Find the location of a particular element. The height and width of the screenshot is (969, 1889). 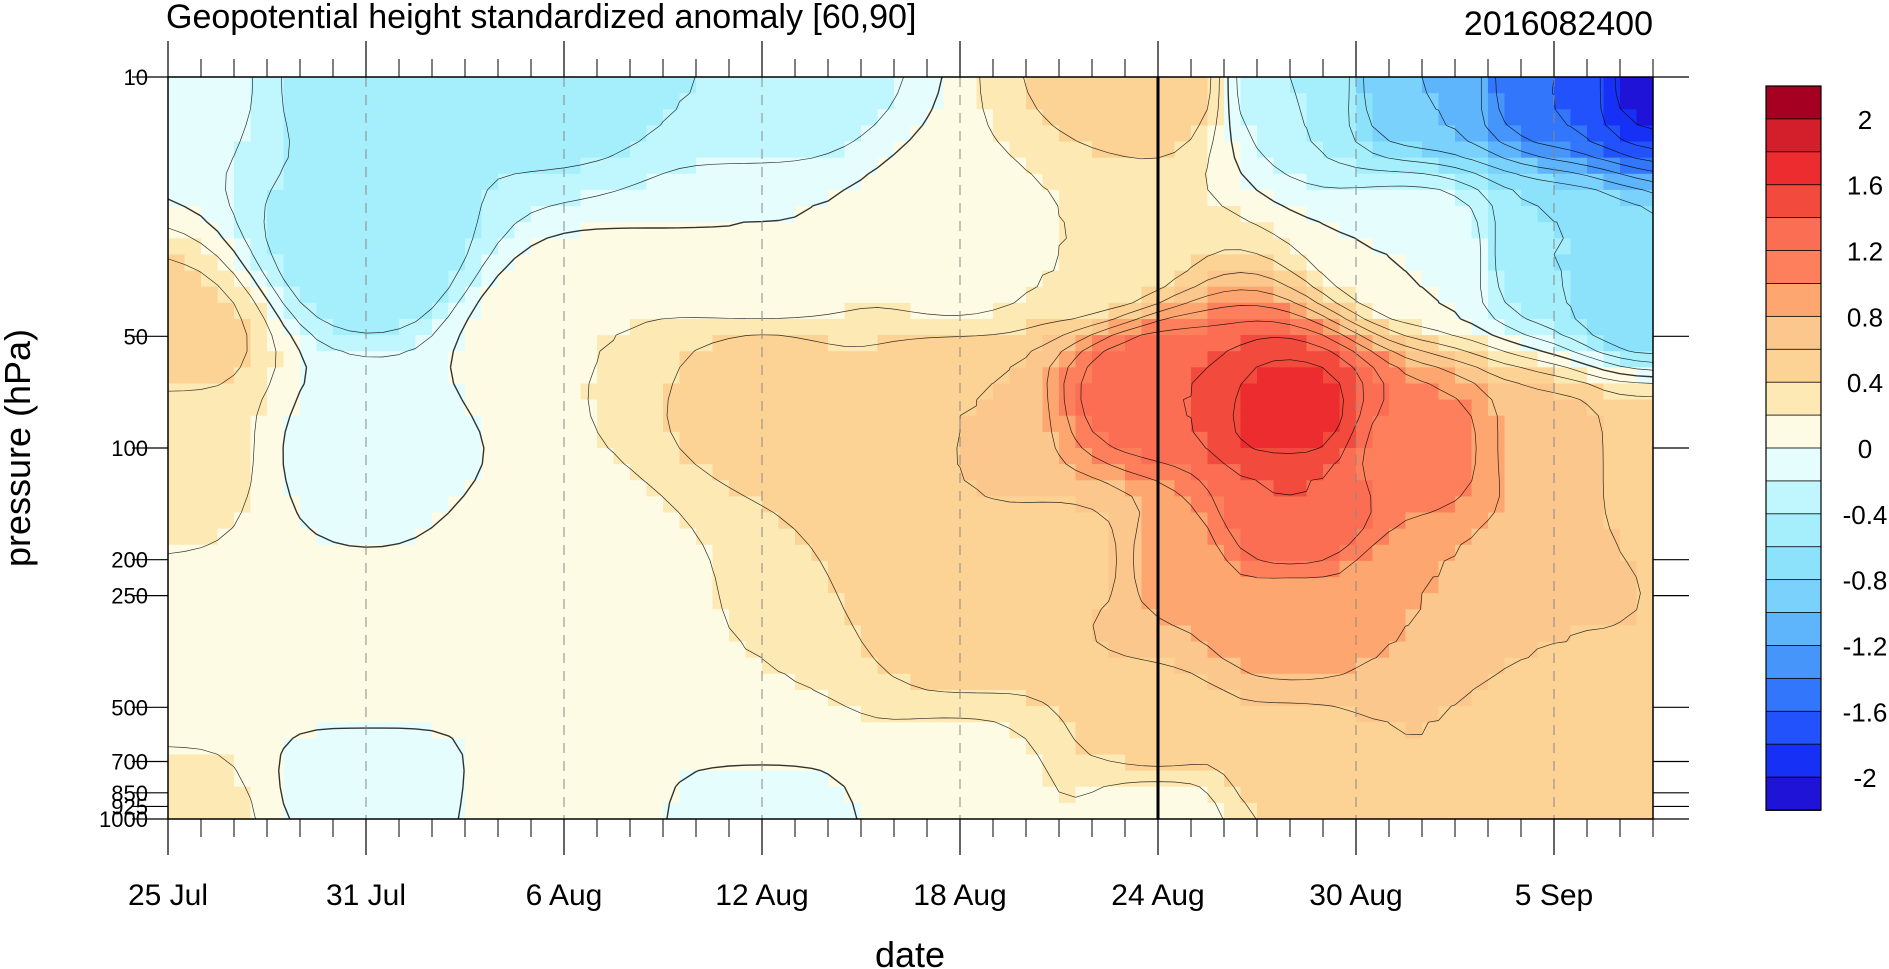

contour-line is located at coordinates (1232, 442).